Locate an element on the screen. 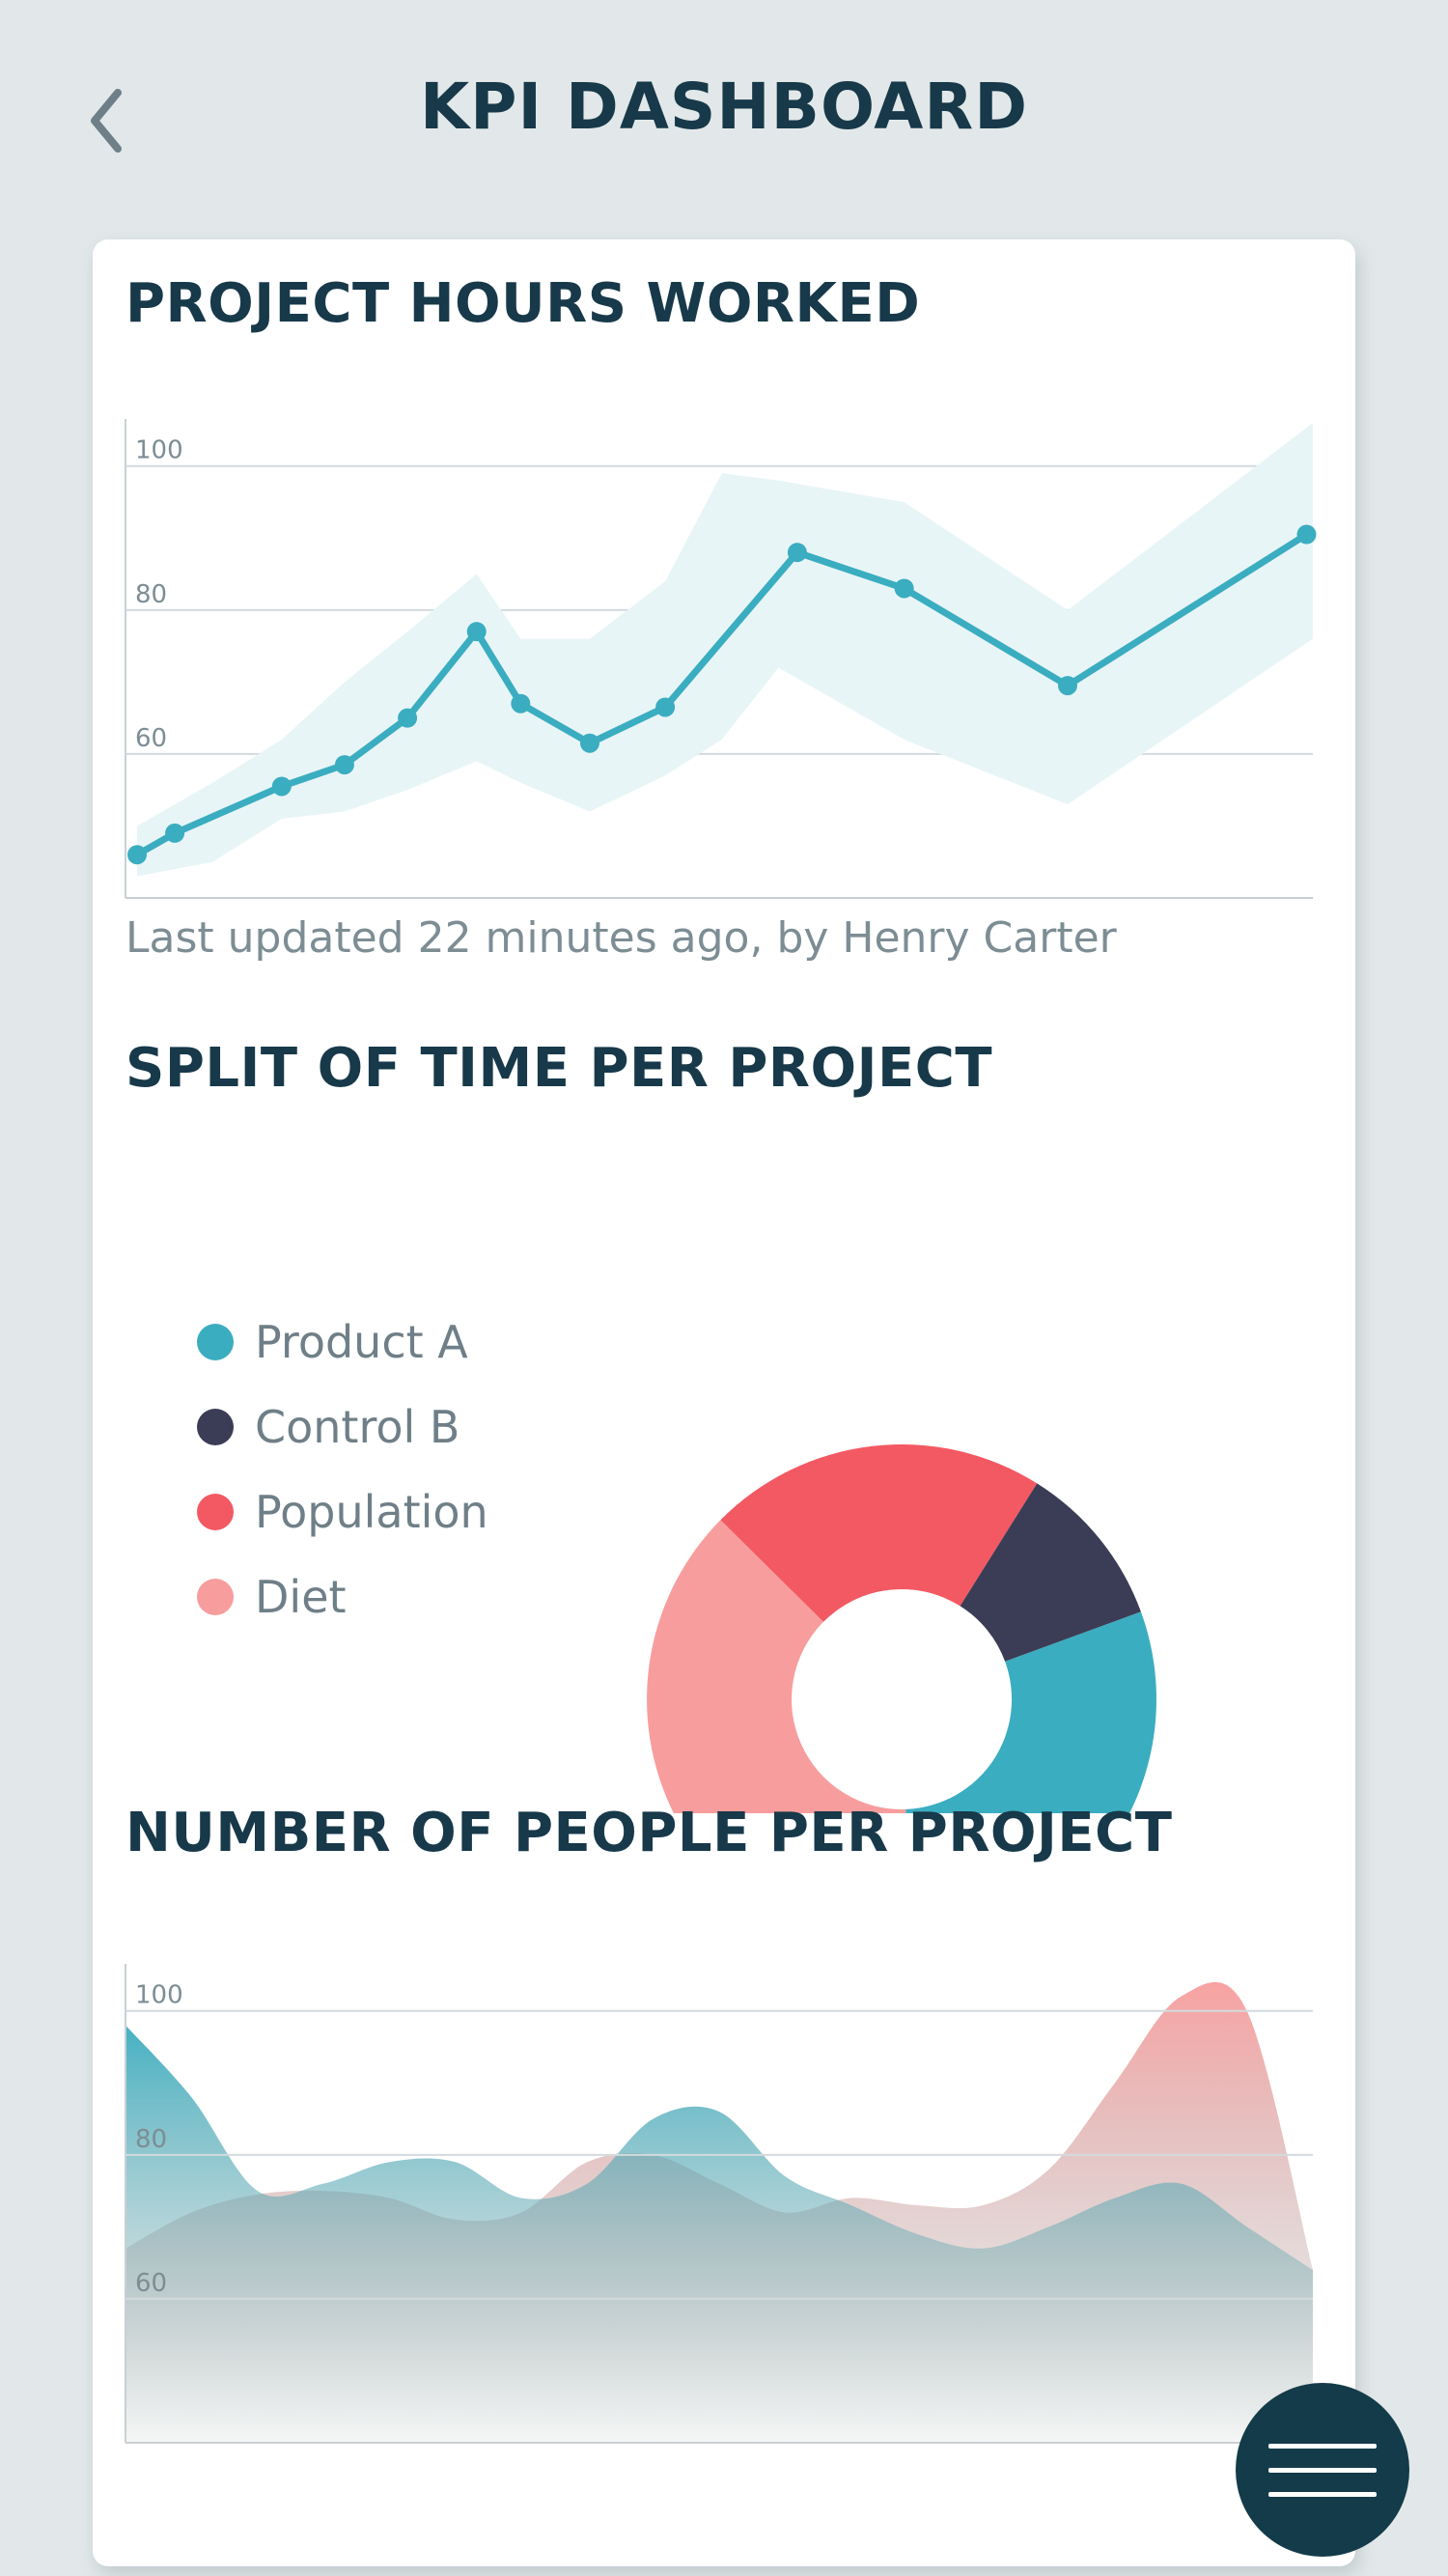 The width and height of the screenshot is (1448, 2576). pie-legend: Product A Control B Population Diet is located at coordinates (342, 1469).